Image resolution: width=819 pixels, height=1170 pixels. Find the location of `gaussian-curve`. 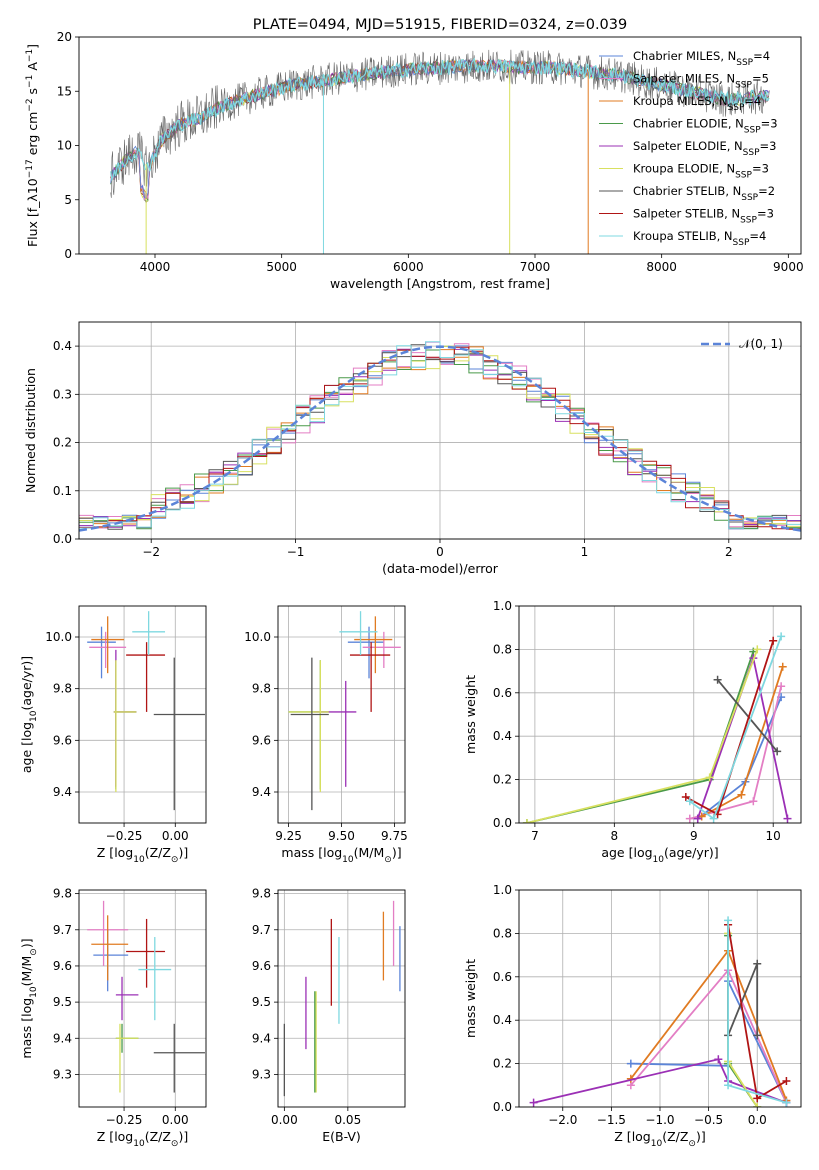

gaussian-curve is located at coordinates (440, 438).